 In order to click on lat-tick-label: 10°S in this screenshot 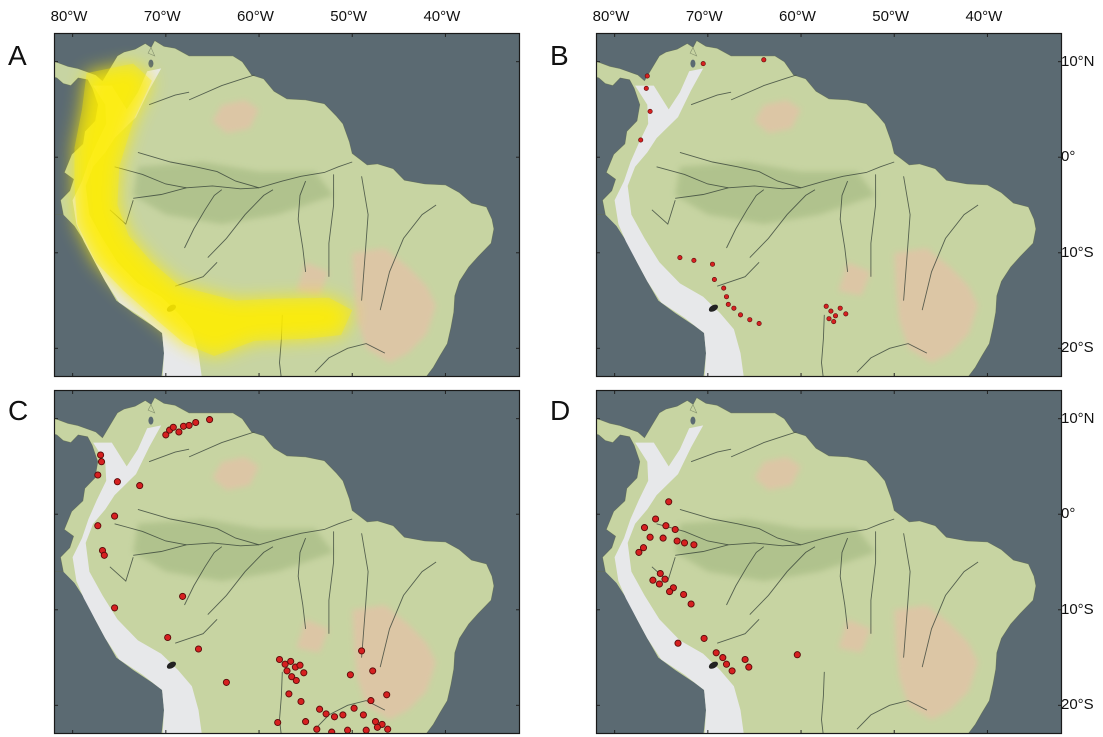, I will do `click(1077, 609)`.